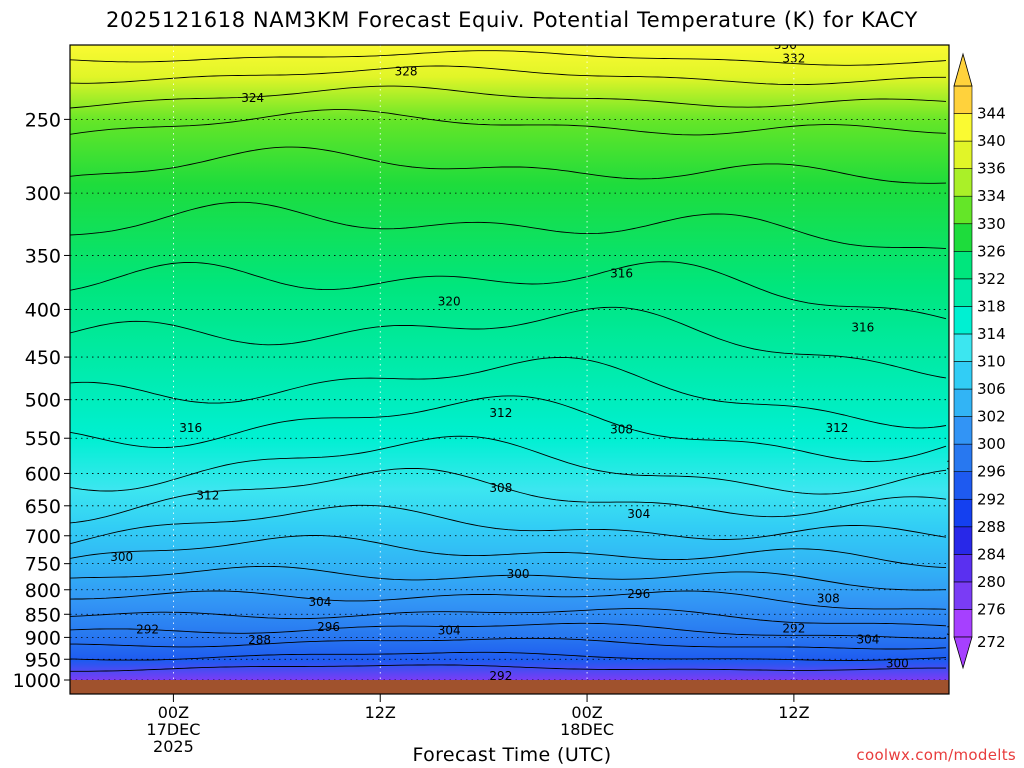 The height and width of the screenshot is (768, 1024). Describe the element at coordinates (406, 71) in the screenshot. I see `contour-label: 328` at that location.